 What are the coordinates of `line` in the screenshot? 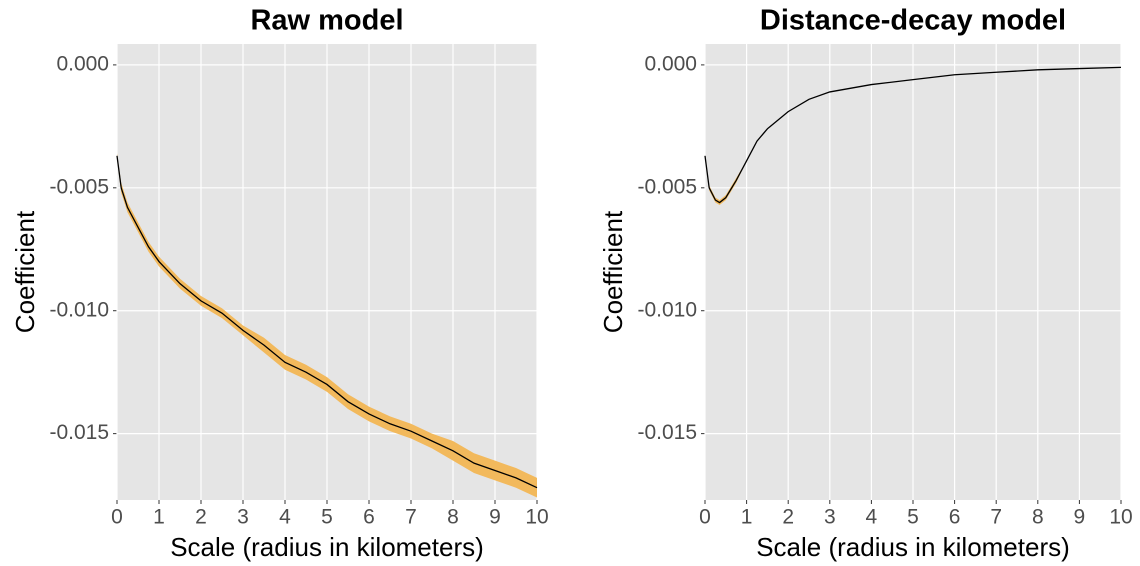 It's located at (913, 135).